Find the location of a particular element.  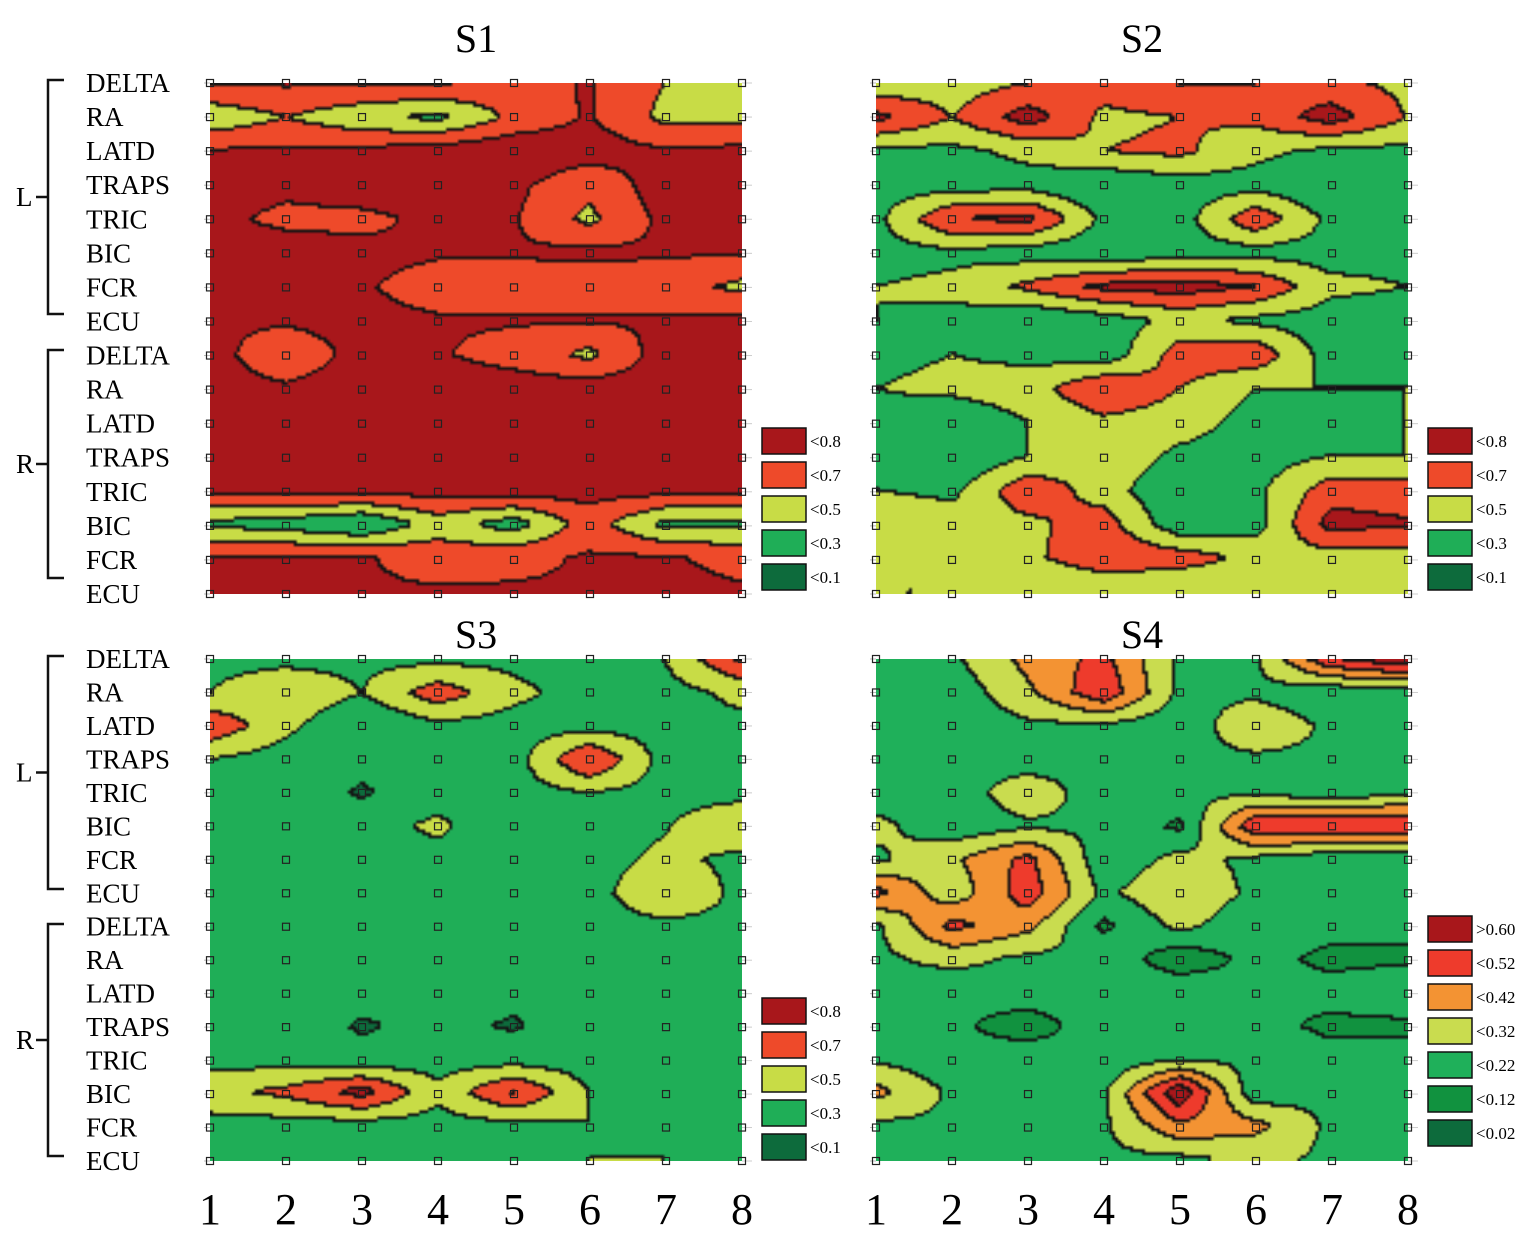

row-label: BIC is located at coordinates (108, 526).